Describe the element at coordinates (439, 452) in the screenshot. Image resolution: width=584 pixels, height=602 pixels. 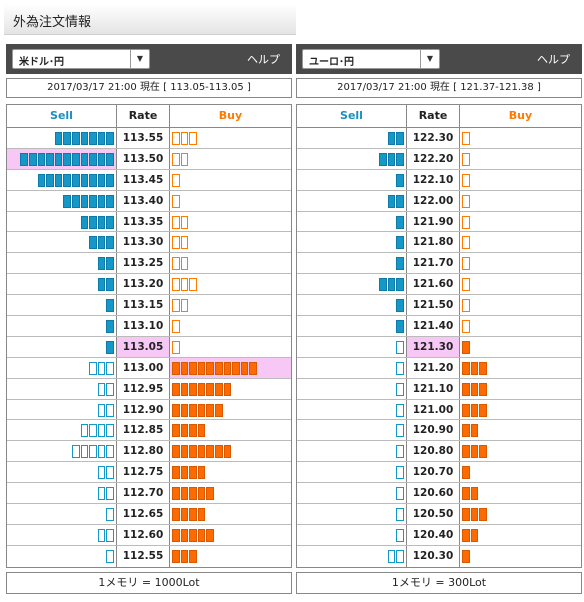
I see `order-row: 120.80` at that location.